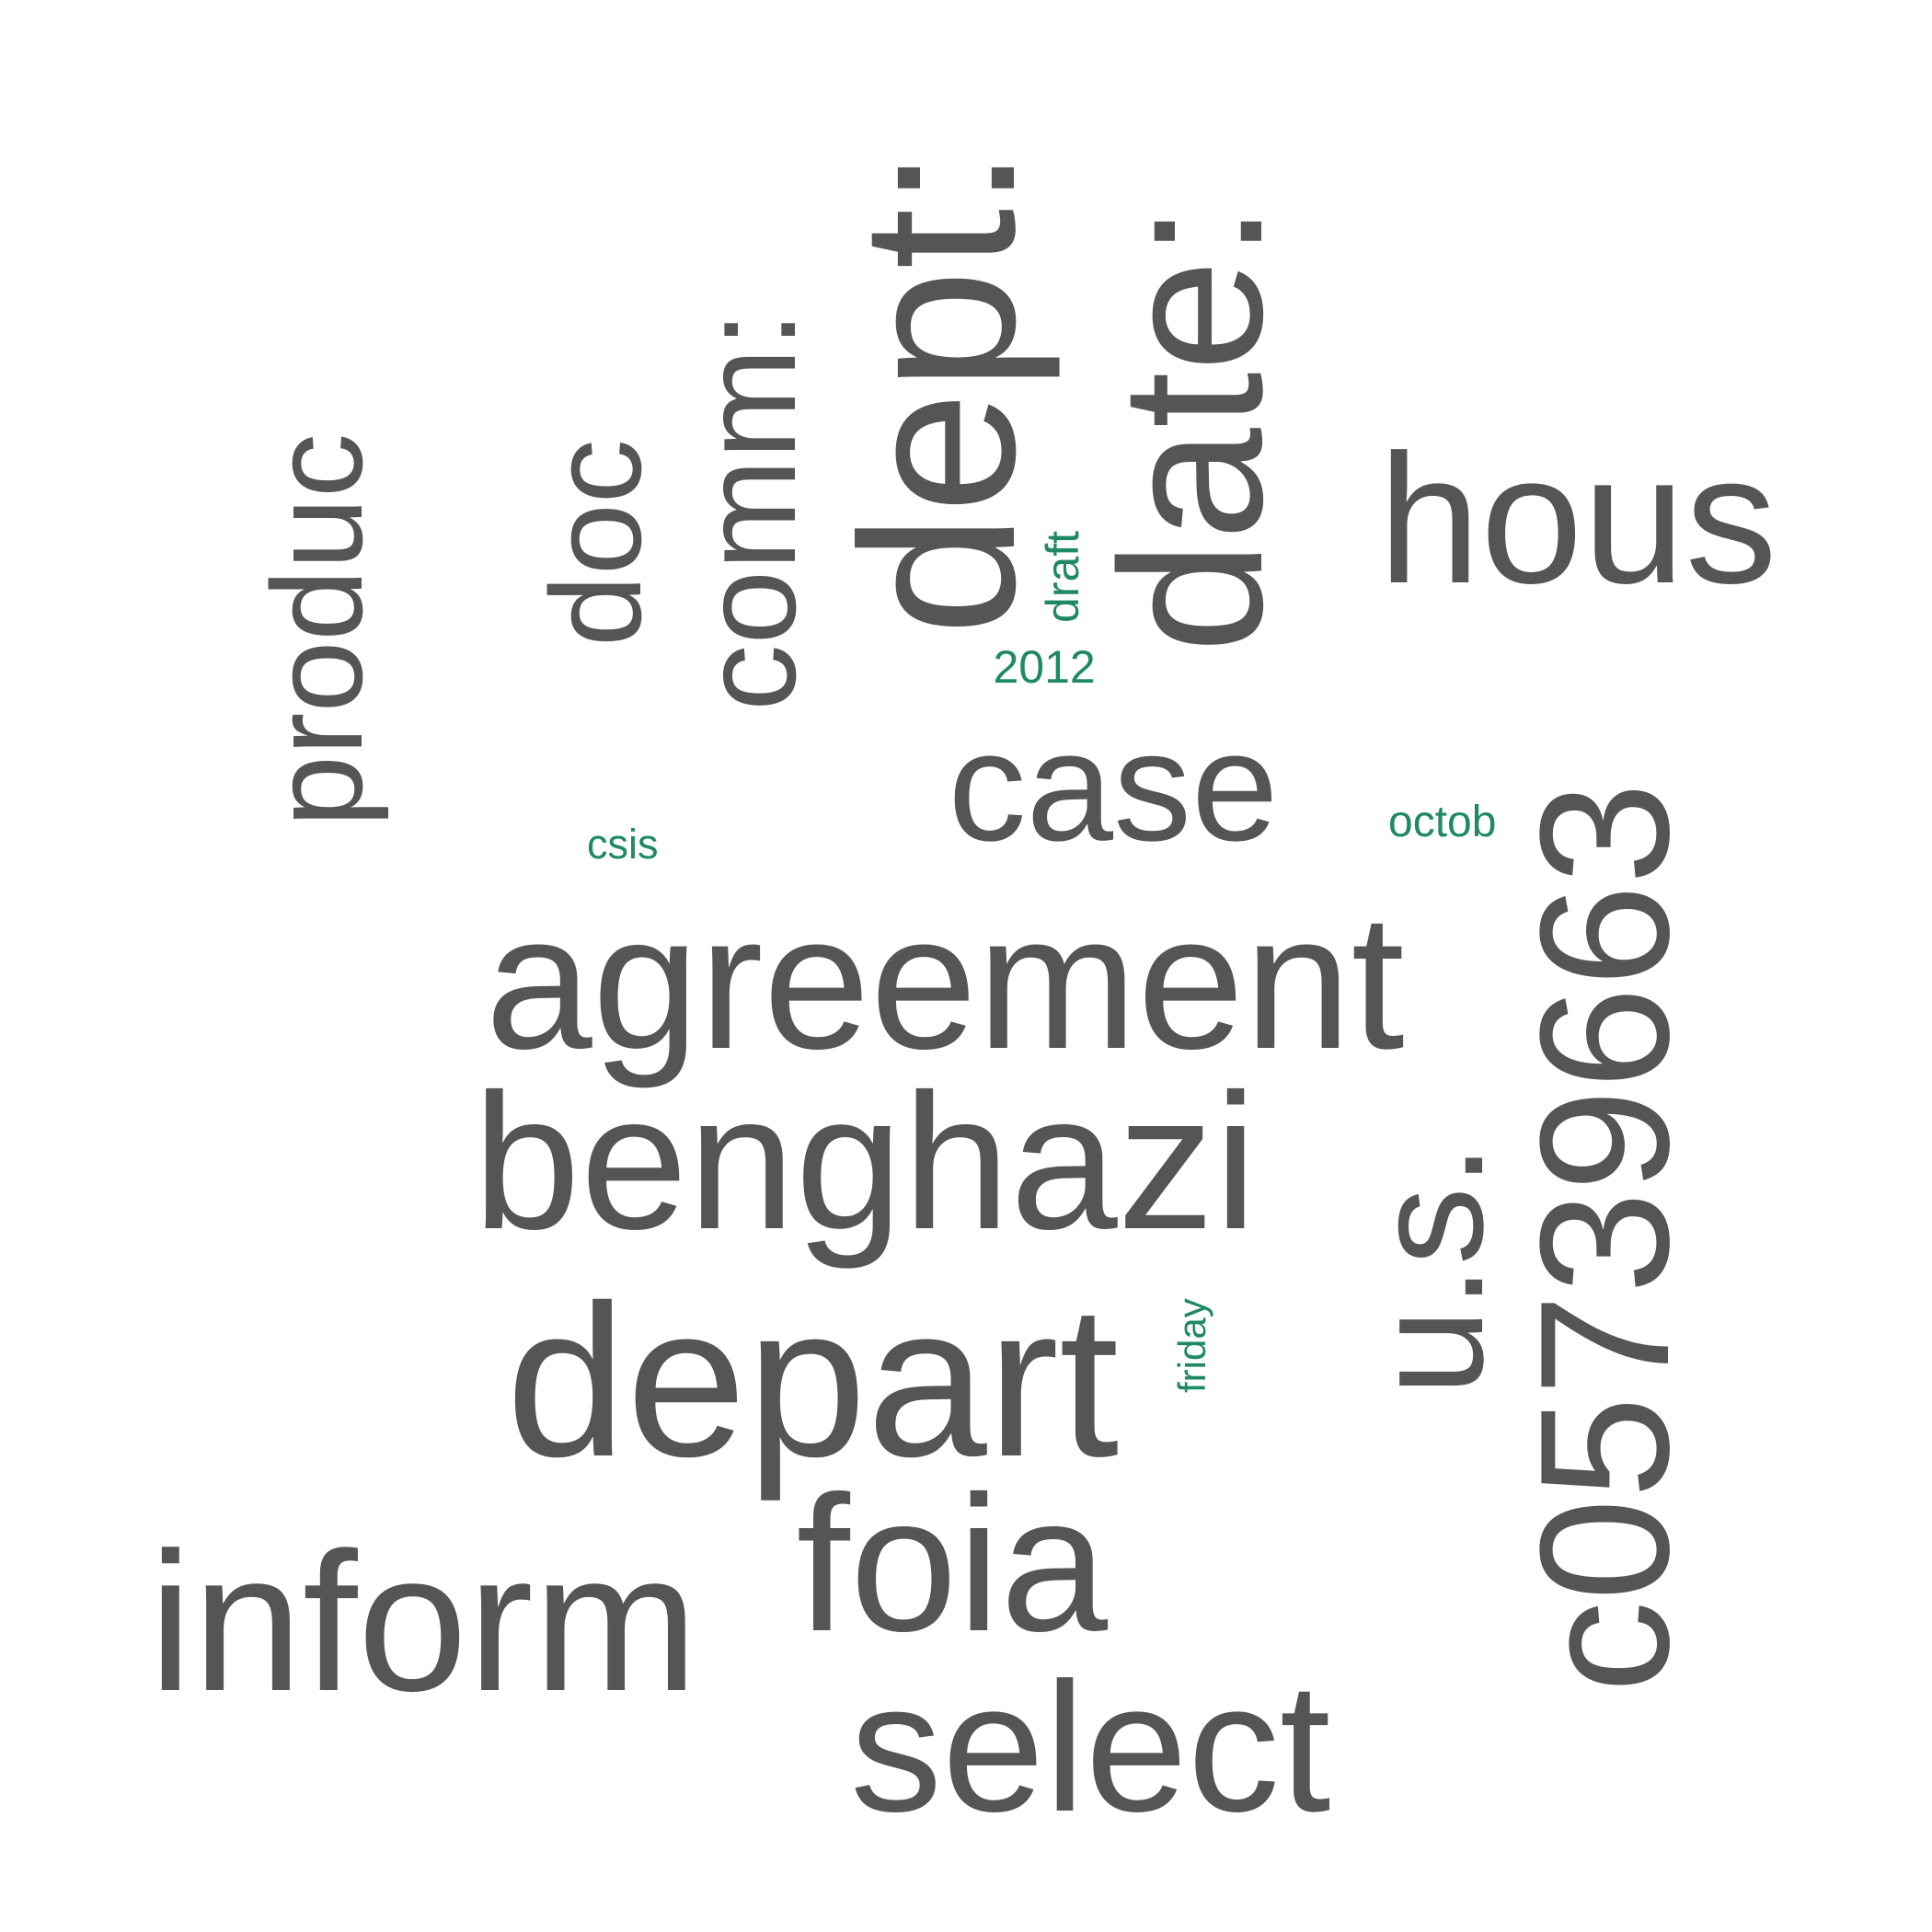 The width and height of the screenshot is (1932, 1932). I want to click on word-csis: csis, so click(623, 844).